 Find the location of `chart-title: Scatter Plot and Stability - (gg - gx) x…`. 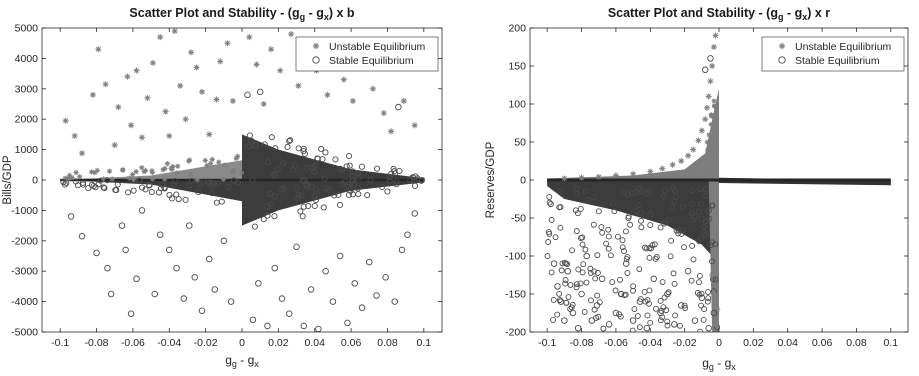

chart-title: Scatter Plot and Stability - (gg - gx) x… is located at coordinates (241, 14).